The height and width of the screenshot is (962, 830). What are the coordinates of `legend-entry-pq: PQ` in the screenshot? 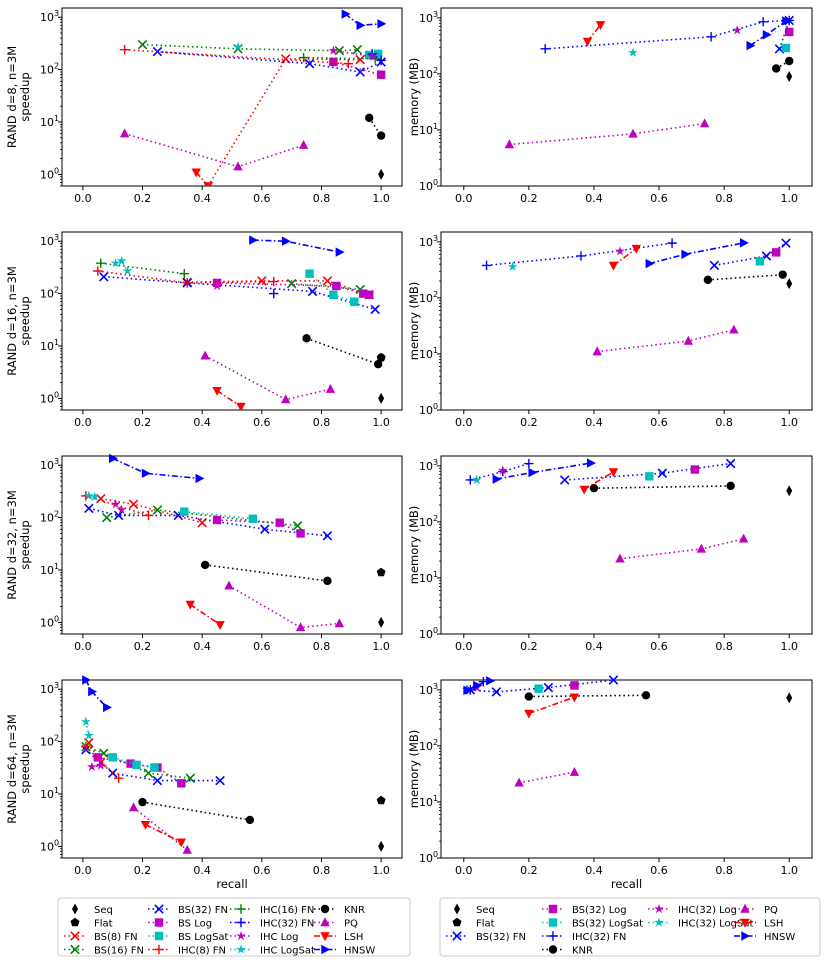 It's located at (336, 923).